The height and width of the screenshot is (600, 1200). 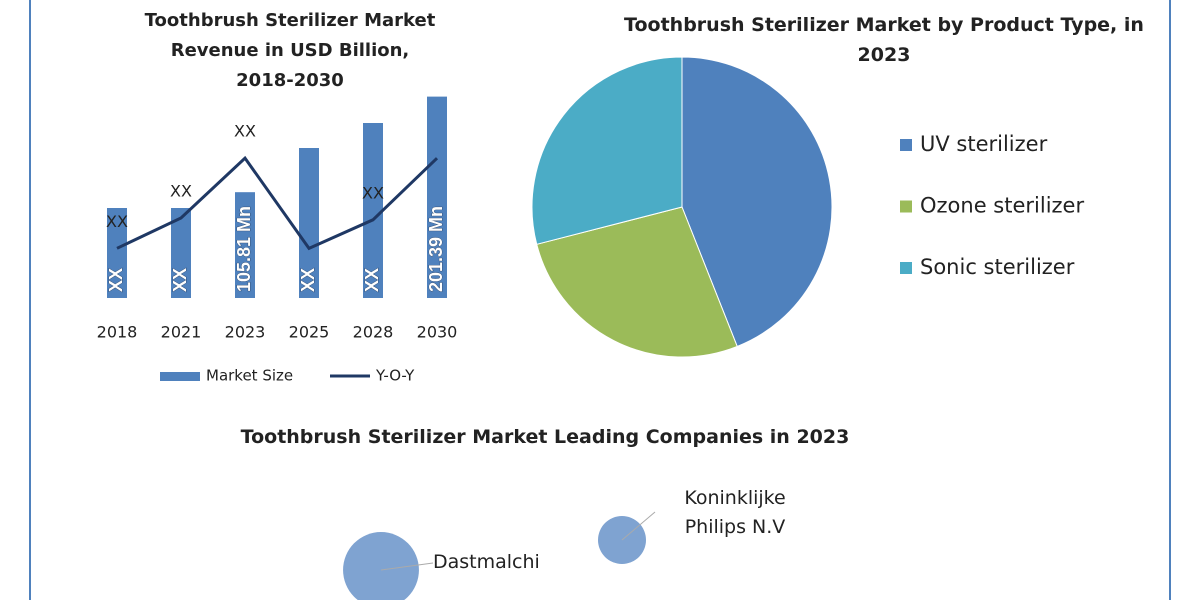 I want to click on x-tick-label: 2023, so click(x=245, y=332).